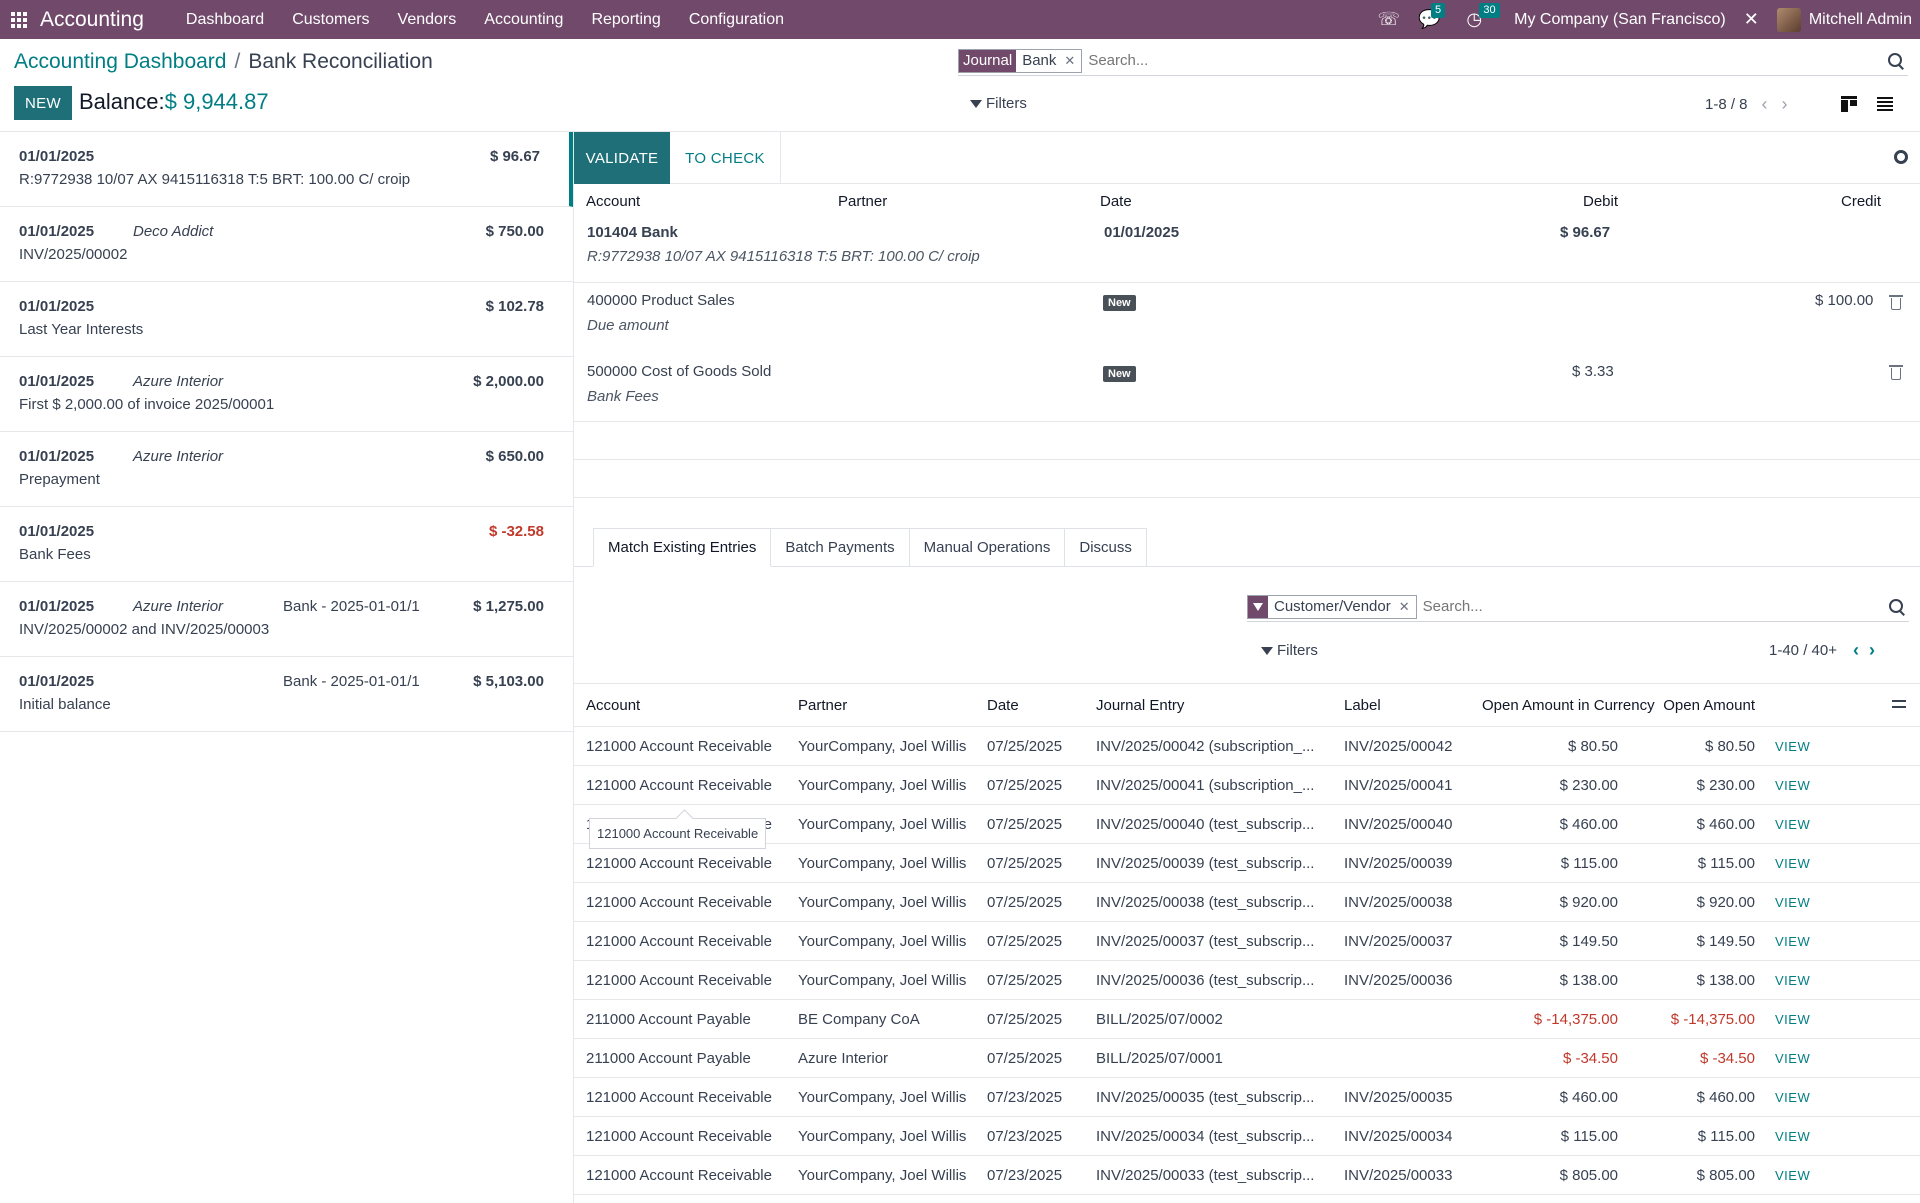 The height and width of the screenshot is (1203, 1920). What do you see at coordinates (1432, 16) in the screenshot?
I see `messages-icon: 💬 5` at bounding box center [1432, 16].